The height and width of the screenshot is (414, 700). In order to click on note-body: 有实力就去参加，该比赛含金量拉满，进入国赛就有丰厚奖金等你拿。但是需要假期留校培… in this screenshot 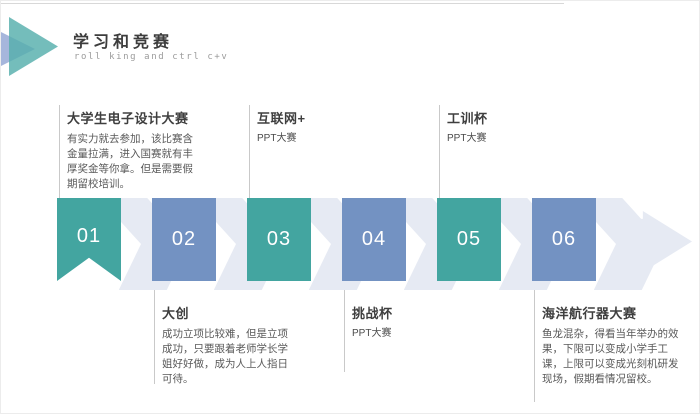, I will do `click(130, 161)`.